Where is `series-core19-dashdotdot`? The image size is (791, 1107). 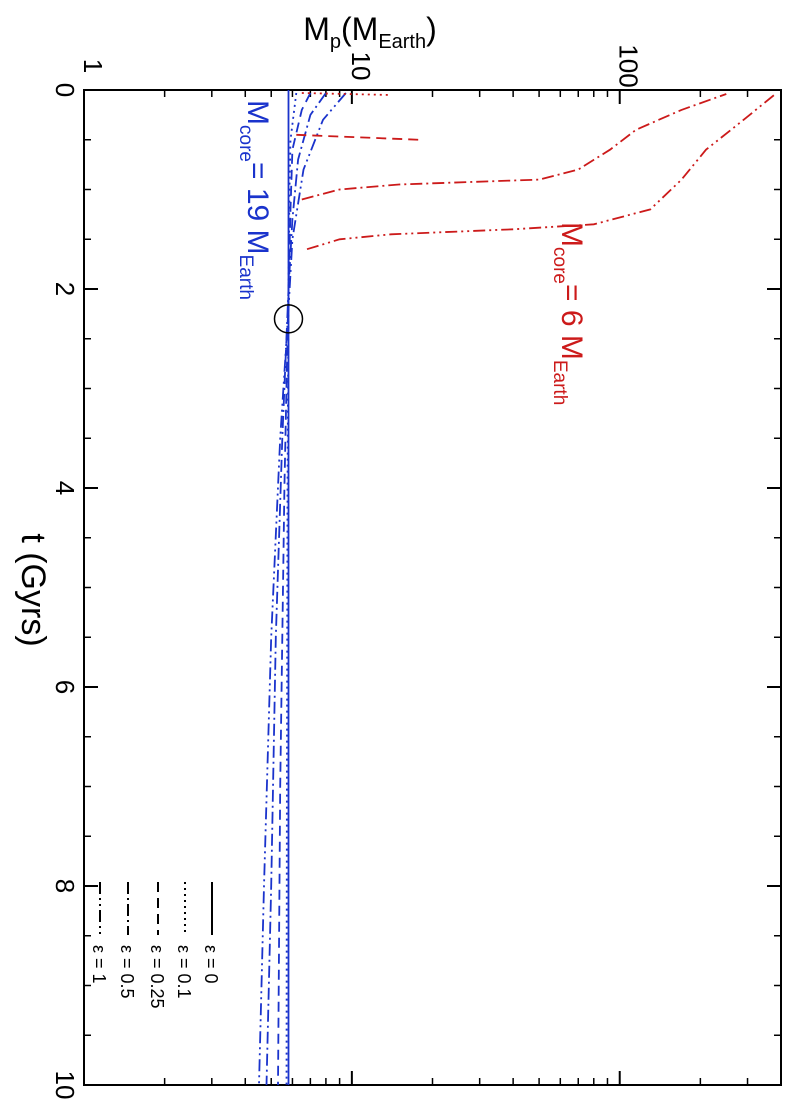 series-core19-dashdotdot is located at coordinates (302, 589).